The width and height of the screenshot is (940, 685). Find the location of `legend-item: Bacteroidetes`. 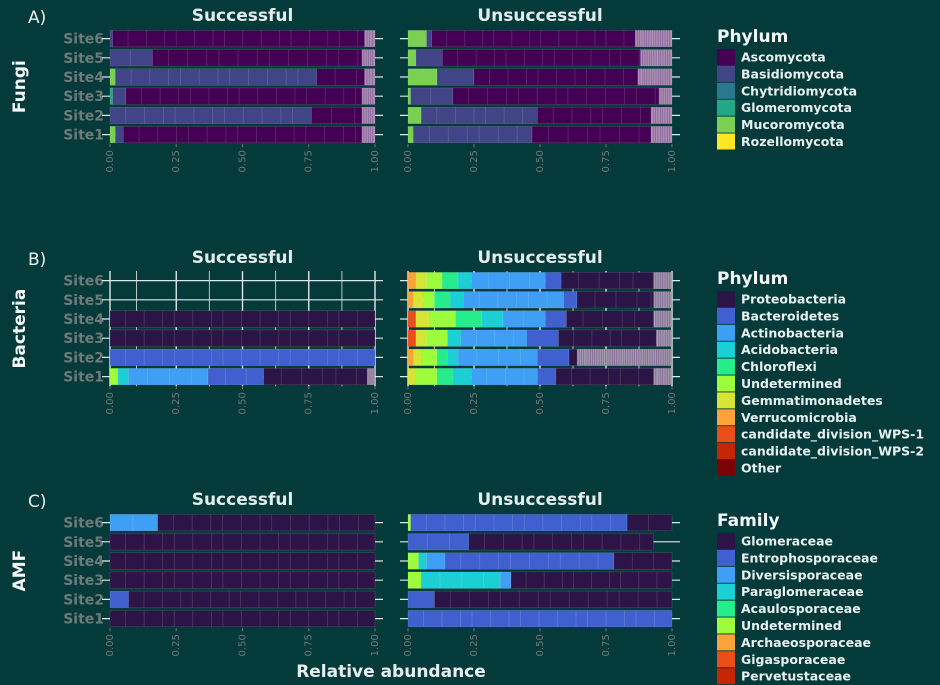

legend-item: Bacteroidetes is located at coordinates (790, 315).